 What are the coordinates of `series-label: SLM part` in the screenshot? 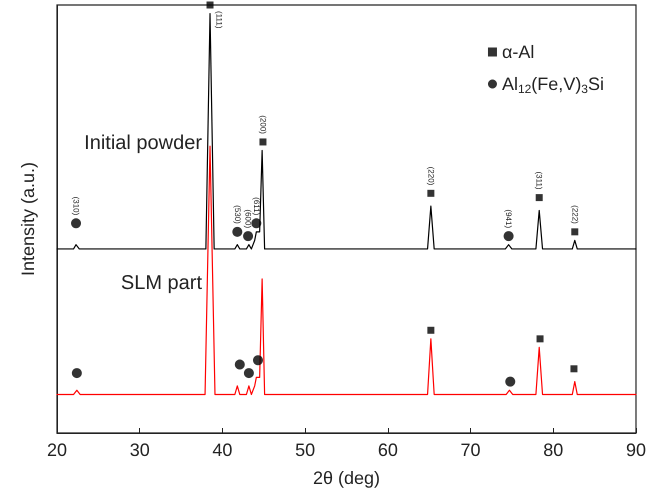 It's located at (161, 283).